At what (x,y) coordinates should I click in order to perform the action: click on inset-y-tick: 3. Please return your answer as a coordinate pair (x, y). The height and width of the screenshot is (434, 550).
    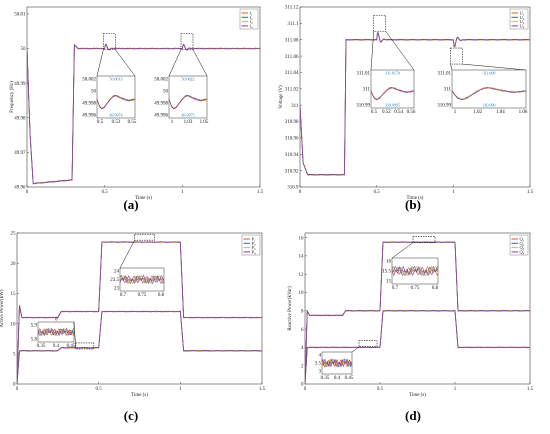
    Looking at the image, I should click on (320, 372).